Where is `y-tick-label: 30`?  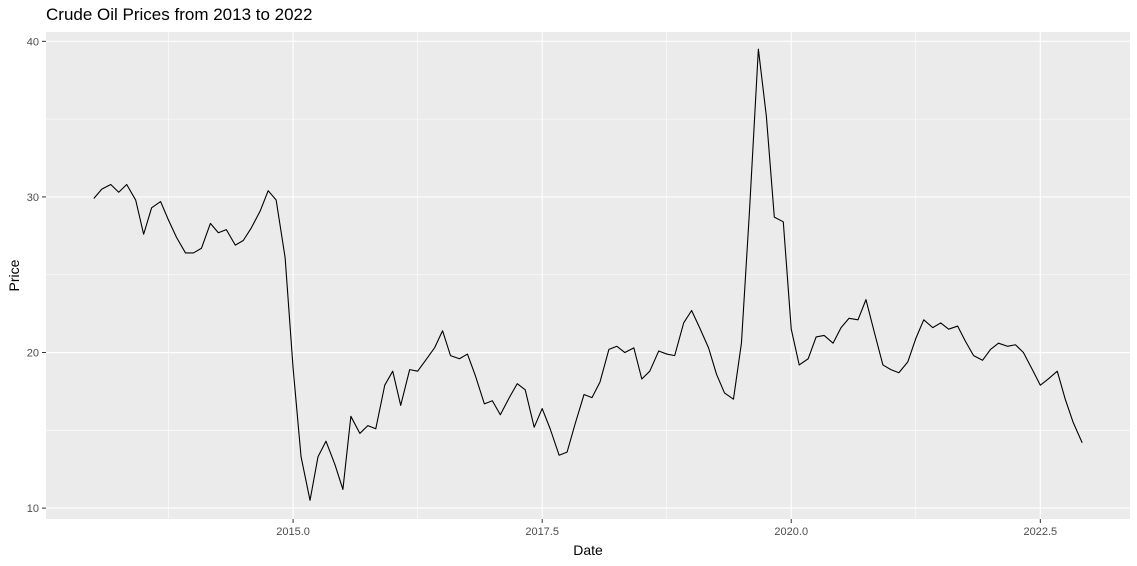 y-tick-label: 30 is located at coordinates (33, 198).